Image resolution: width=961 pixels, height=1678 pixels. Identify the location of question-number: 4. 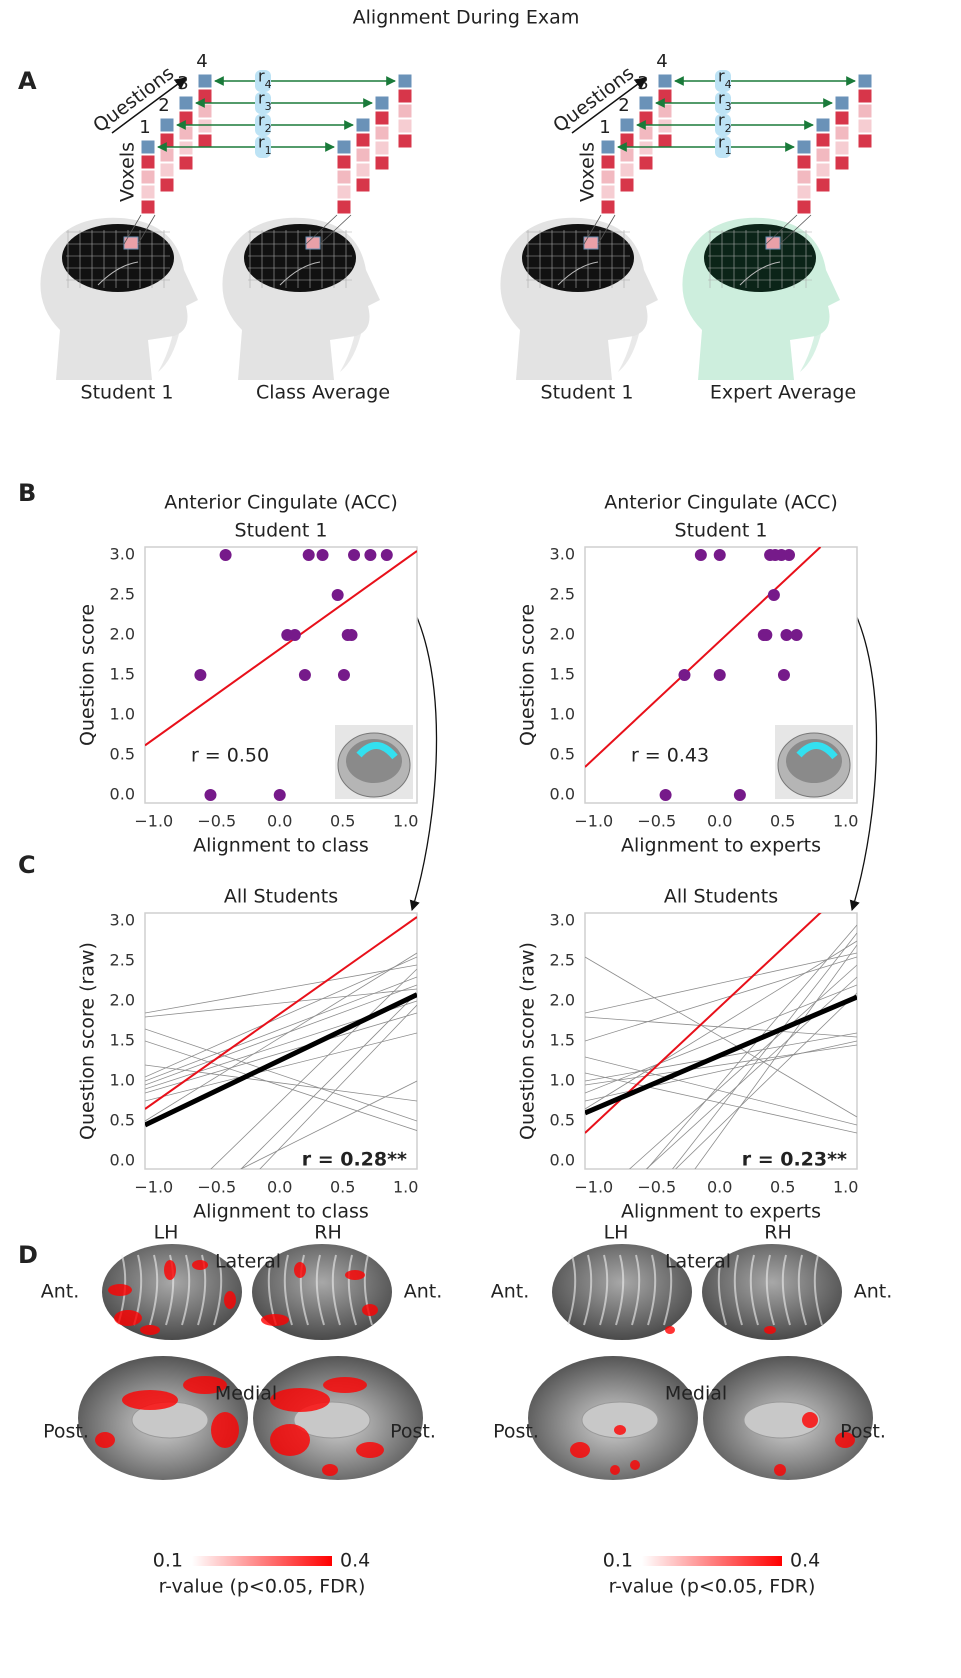
(661, 61).